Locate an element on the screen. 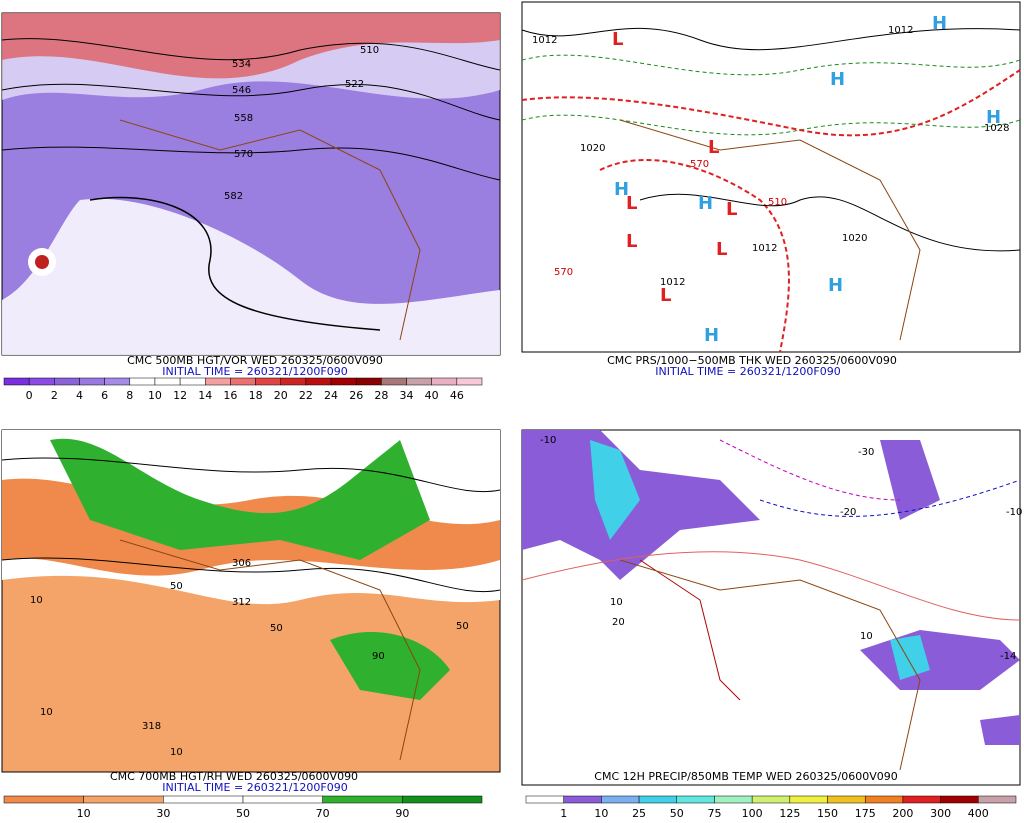 The width and height of the screenshot is (1024, 823). colorbar-label: 40 is located at coordinates (432, 395).